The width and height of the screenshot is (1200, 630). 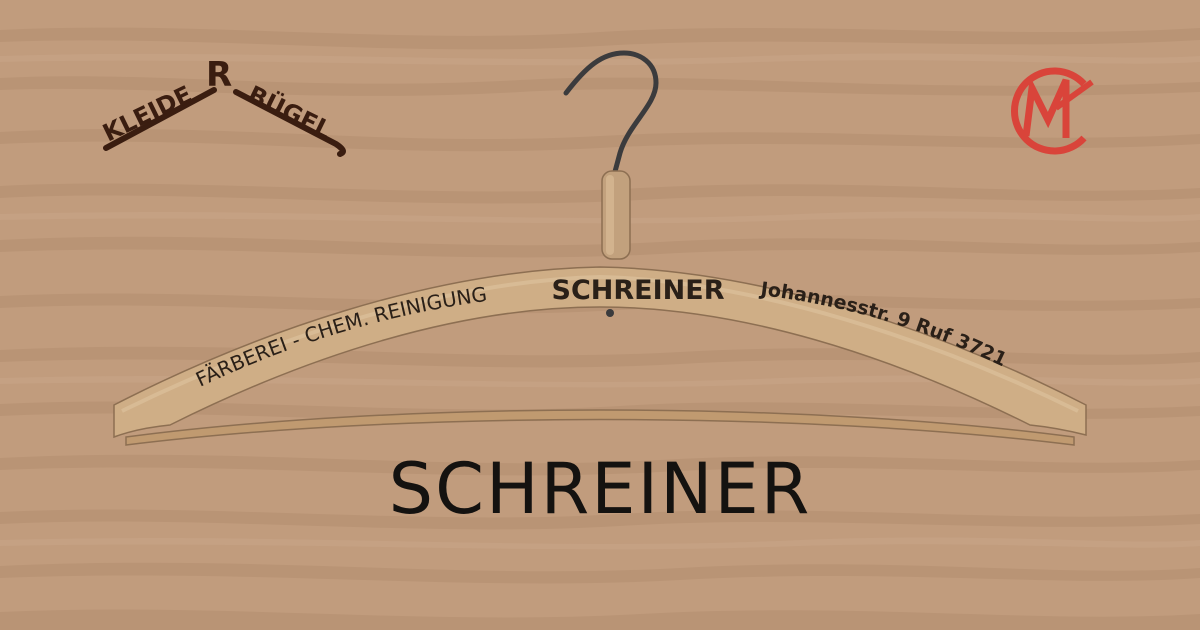 What do you see at coordinates (611, 116) in the screenshot?
I see `metal-hook` at bounding box center [611, 116].